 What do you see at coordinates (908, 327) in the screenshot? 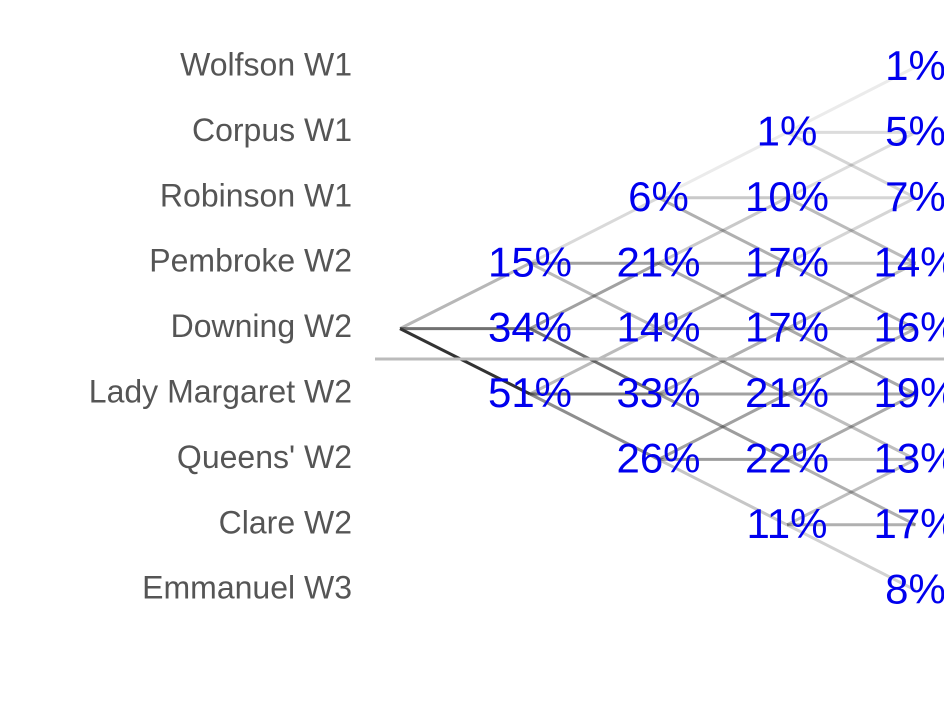
I see `probability-label: 16%` at bounding box center [908, 327].